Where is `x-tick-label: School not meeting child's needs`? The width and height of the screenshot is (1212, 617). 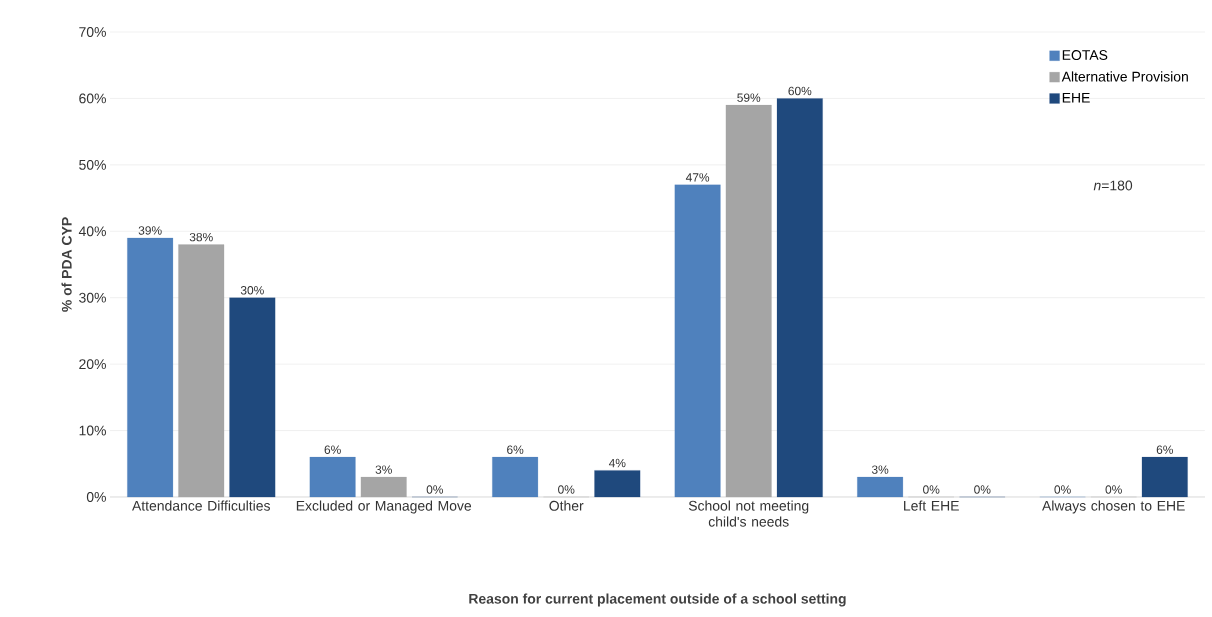
x-tick-label: School not meeting child's needs is located at coordinates (748, 513).